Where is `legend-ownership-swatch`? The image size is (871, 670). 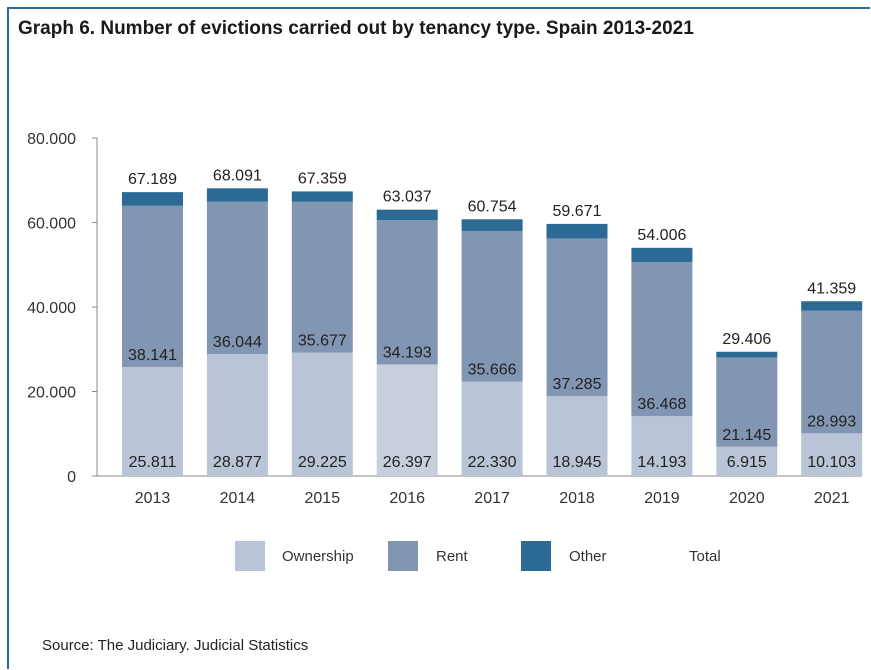 legend-ownership-swatch is located at coordinates (250, 556).